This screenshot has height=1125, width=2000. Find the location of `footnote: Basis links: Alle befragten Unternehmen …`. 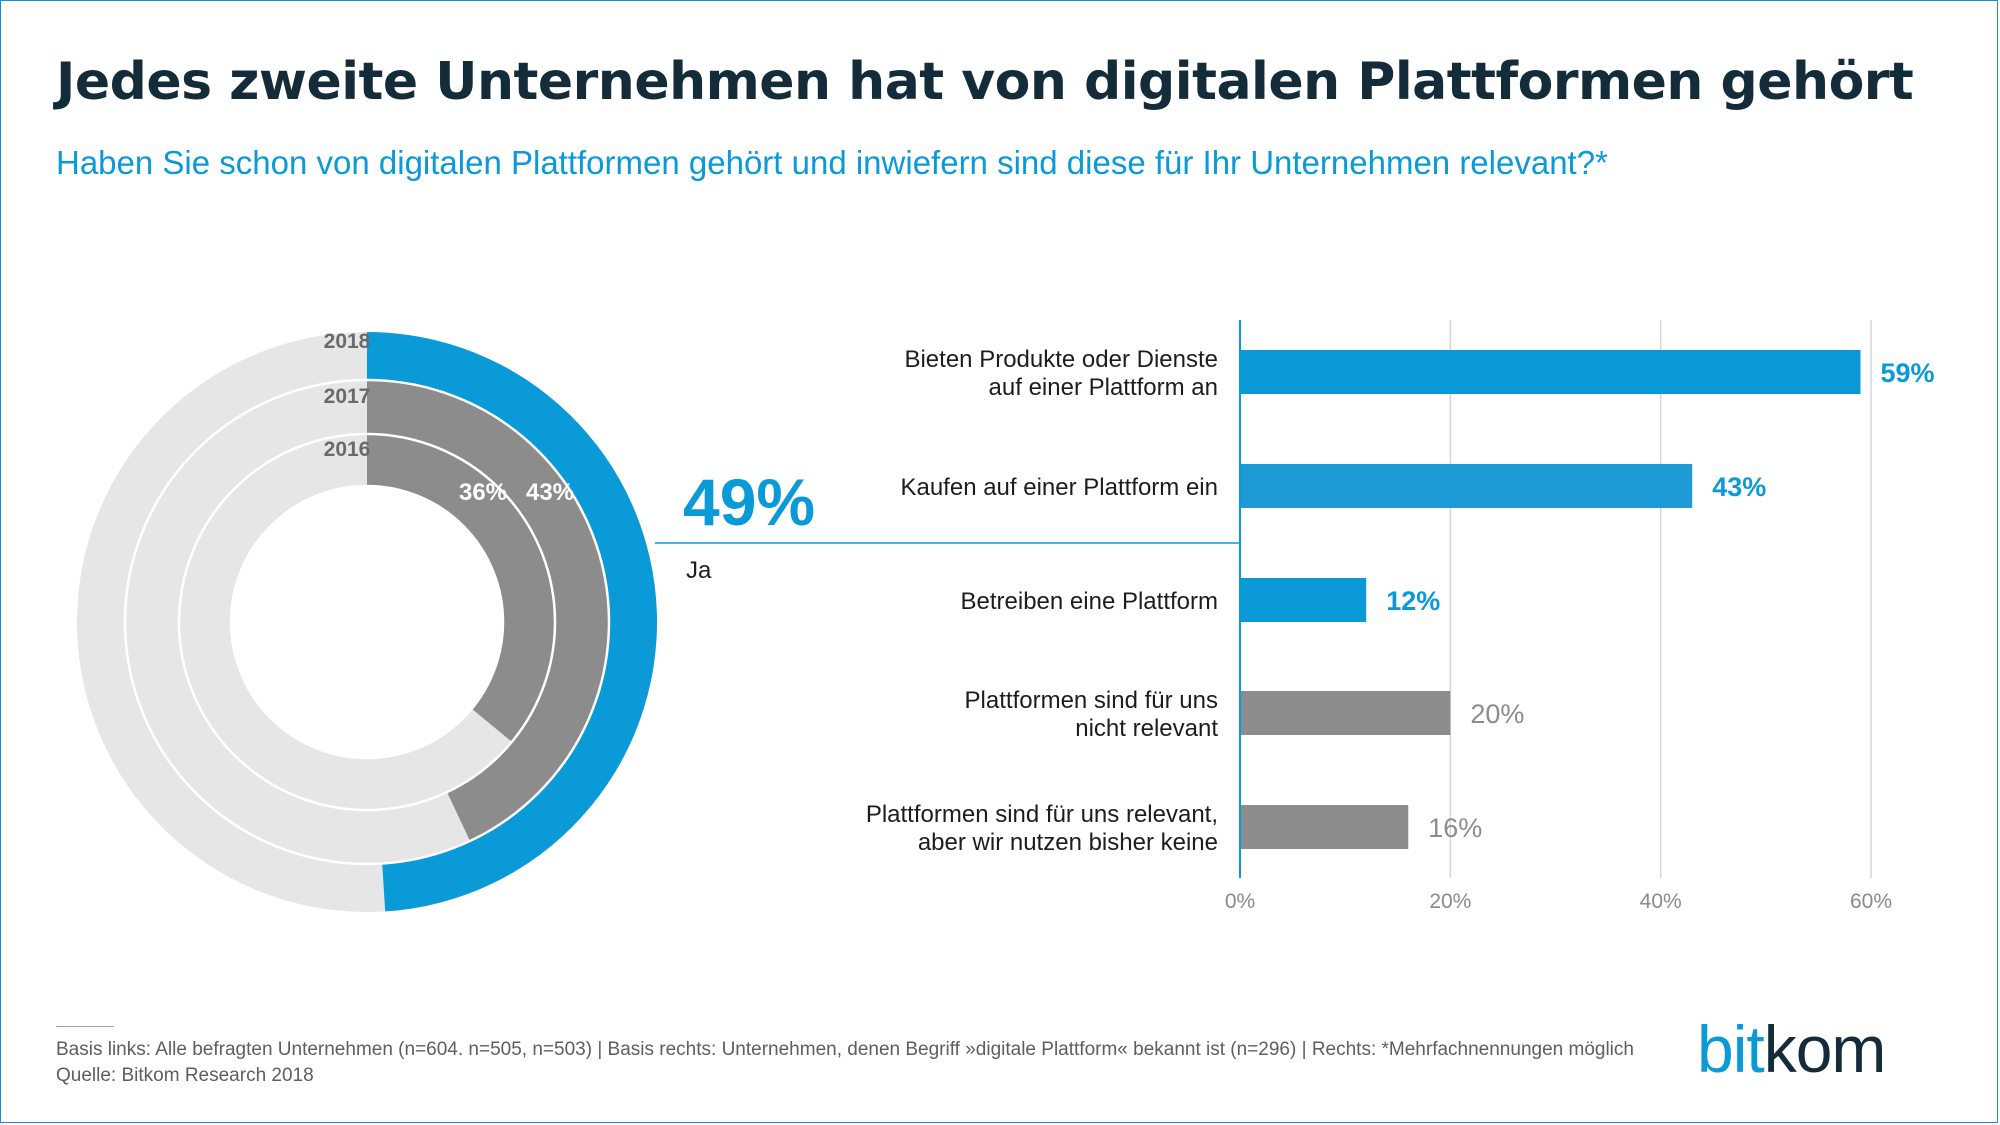

footnote: Basis links: Alle befragten Unternehmen … is located at coordinates (845, 1063).